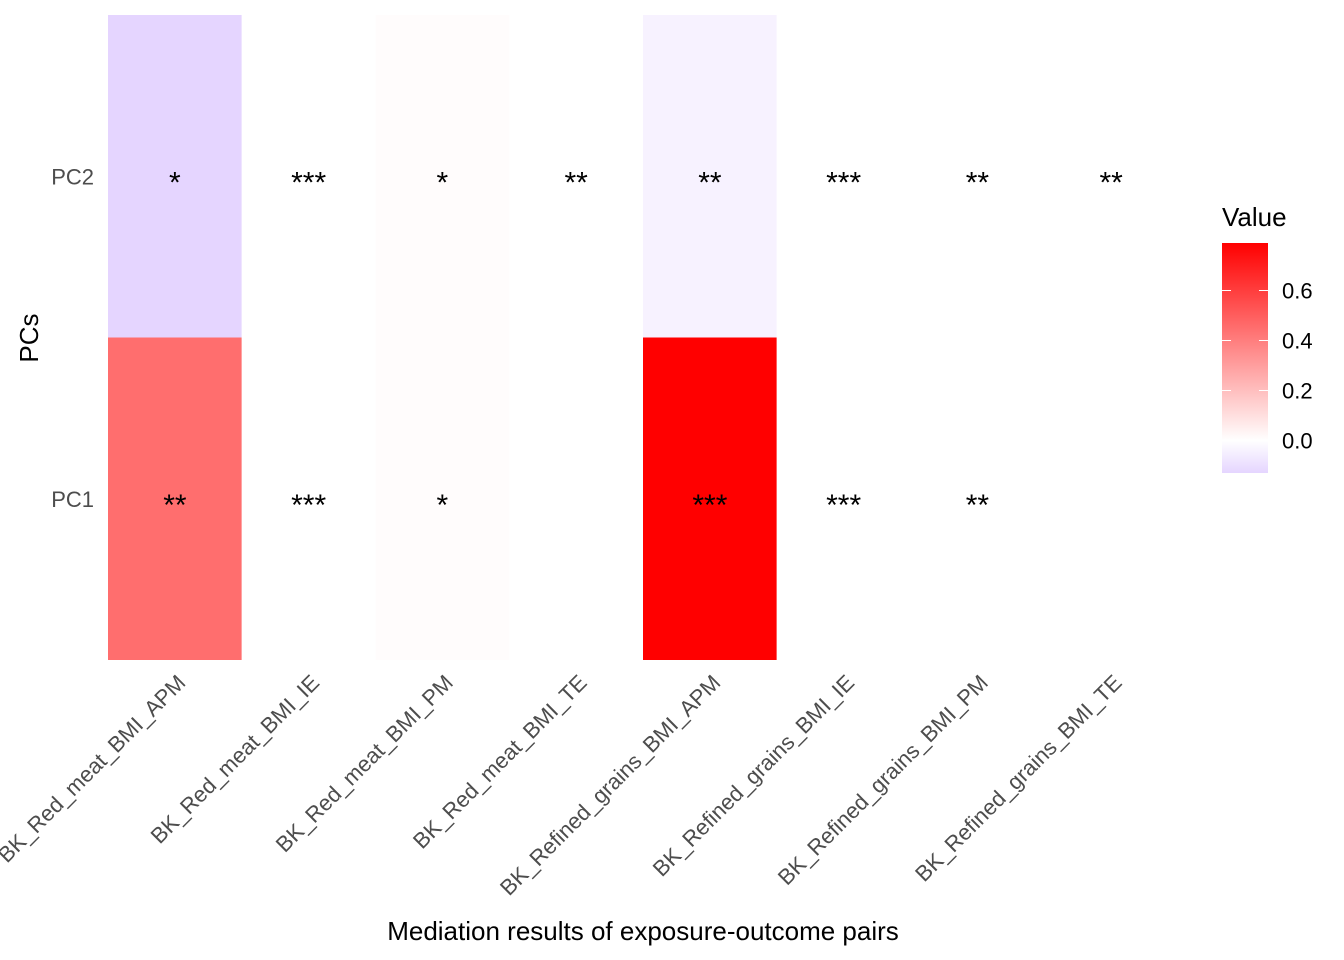 Image resolution: width=1344 pixels, height=960 pixels. I want to click on y-axis-ticks: PC1 PC2, so click(72, 338).